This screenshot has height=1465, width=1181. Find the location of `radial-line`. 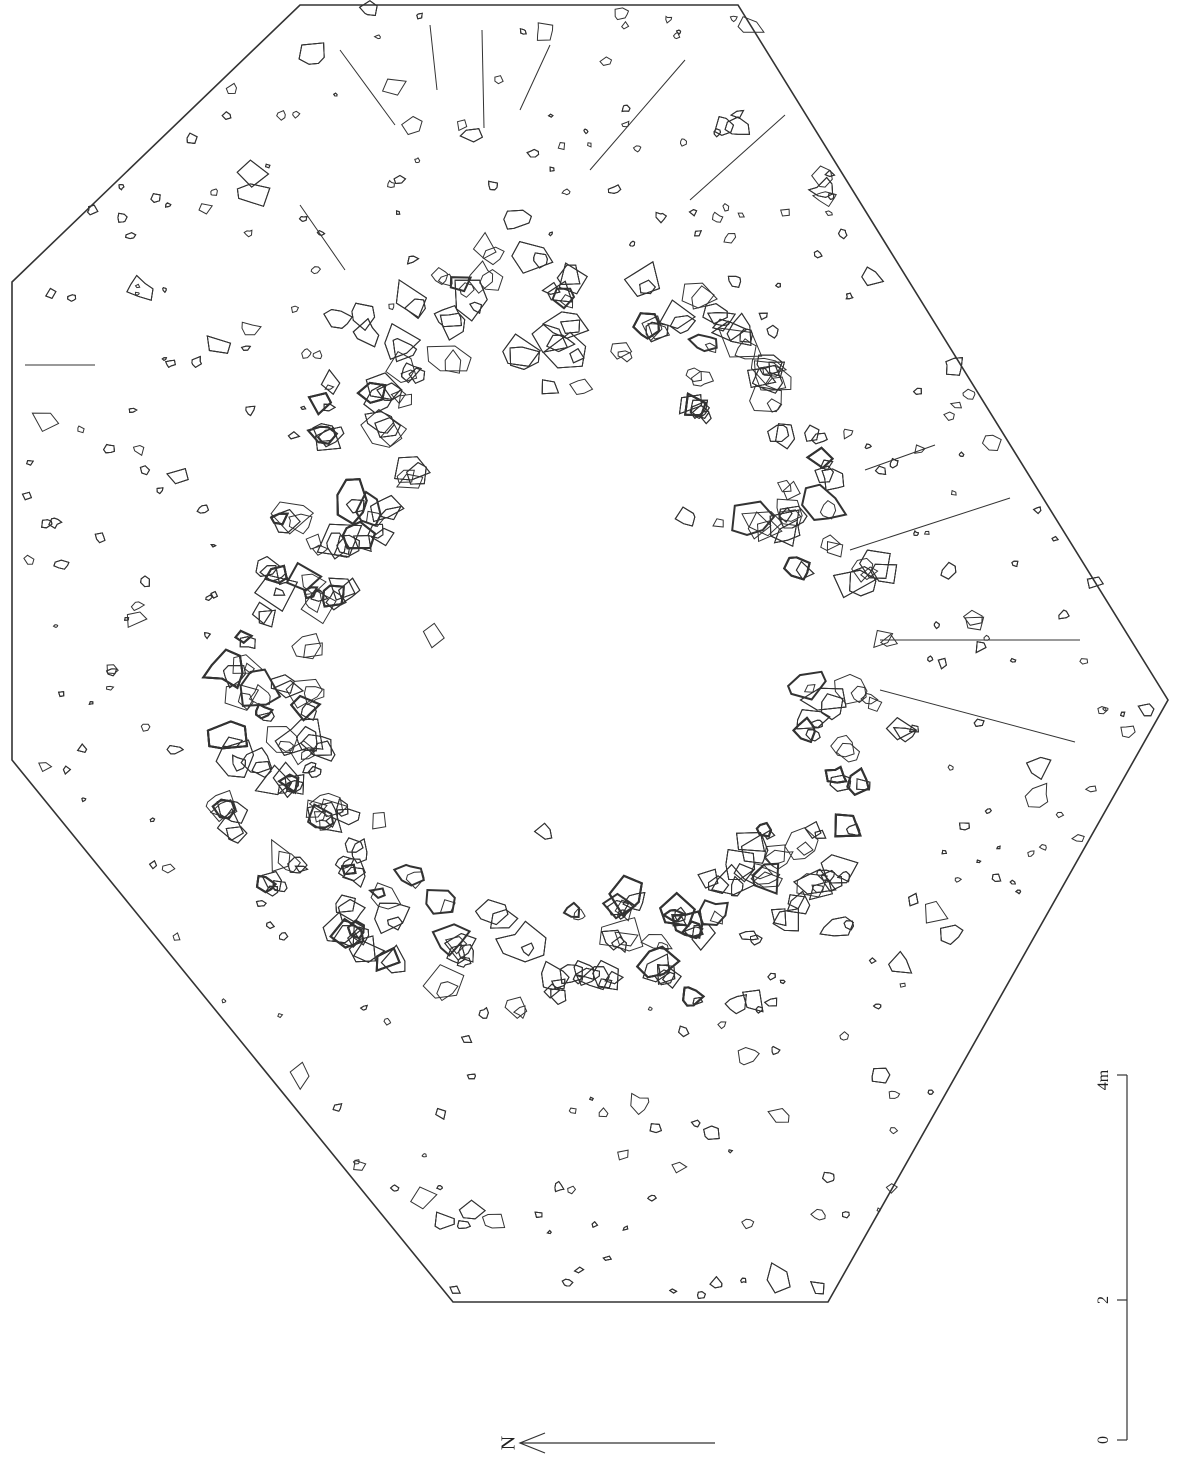

radial-line is located at coordinates (637, 115).